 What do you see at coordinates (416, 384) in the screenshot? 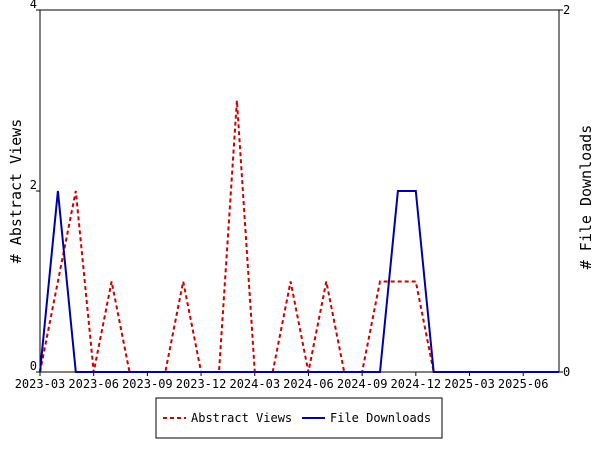
I see `x-tick-label: 2024-12` at bounding box center [416, 384].